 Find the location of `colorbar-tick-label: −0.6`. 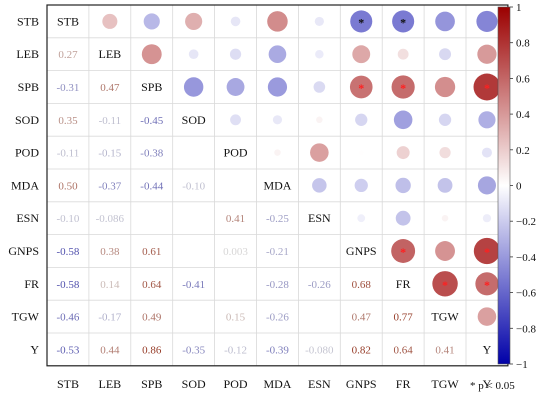

colorbar-tick-label: −0.6 is located at coordinates (526, 294).